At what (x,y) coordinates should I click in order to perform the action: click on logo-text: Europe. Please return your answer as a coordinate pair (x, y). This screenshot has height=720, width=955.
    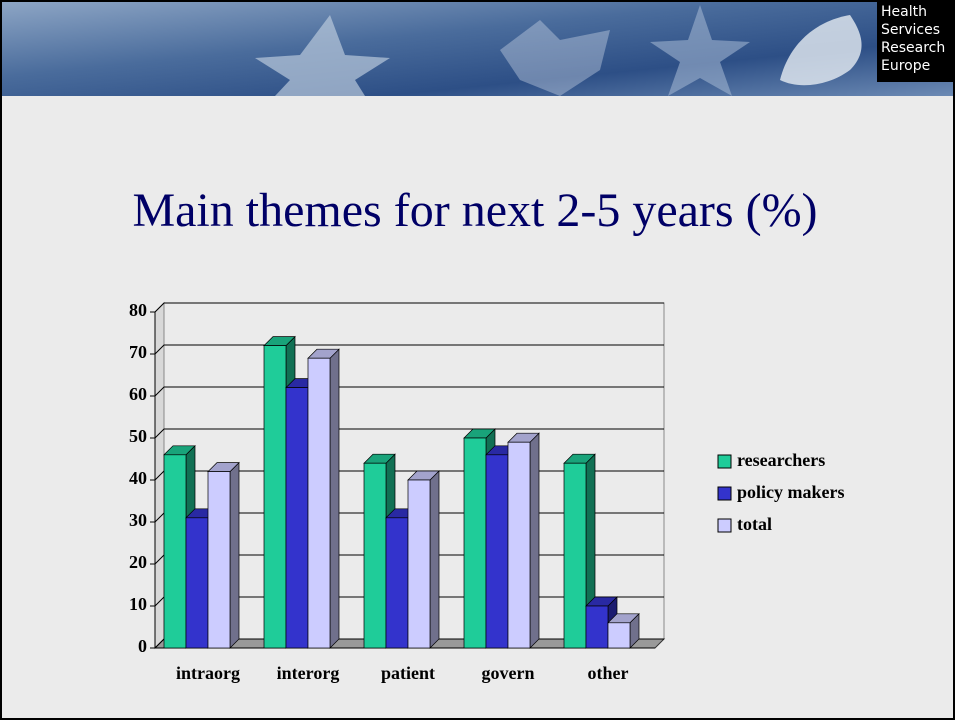
    Looking at the image, I should click on (905, 66).